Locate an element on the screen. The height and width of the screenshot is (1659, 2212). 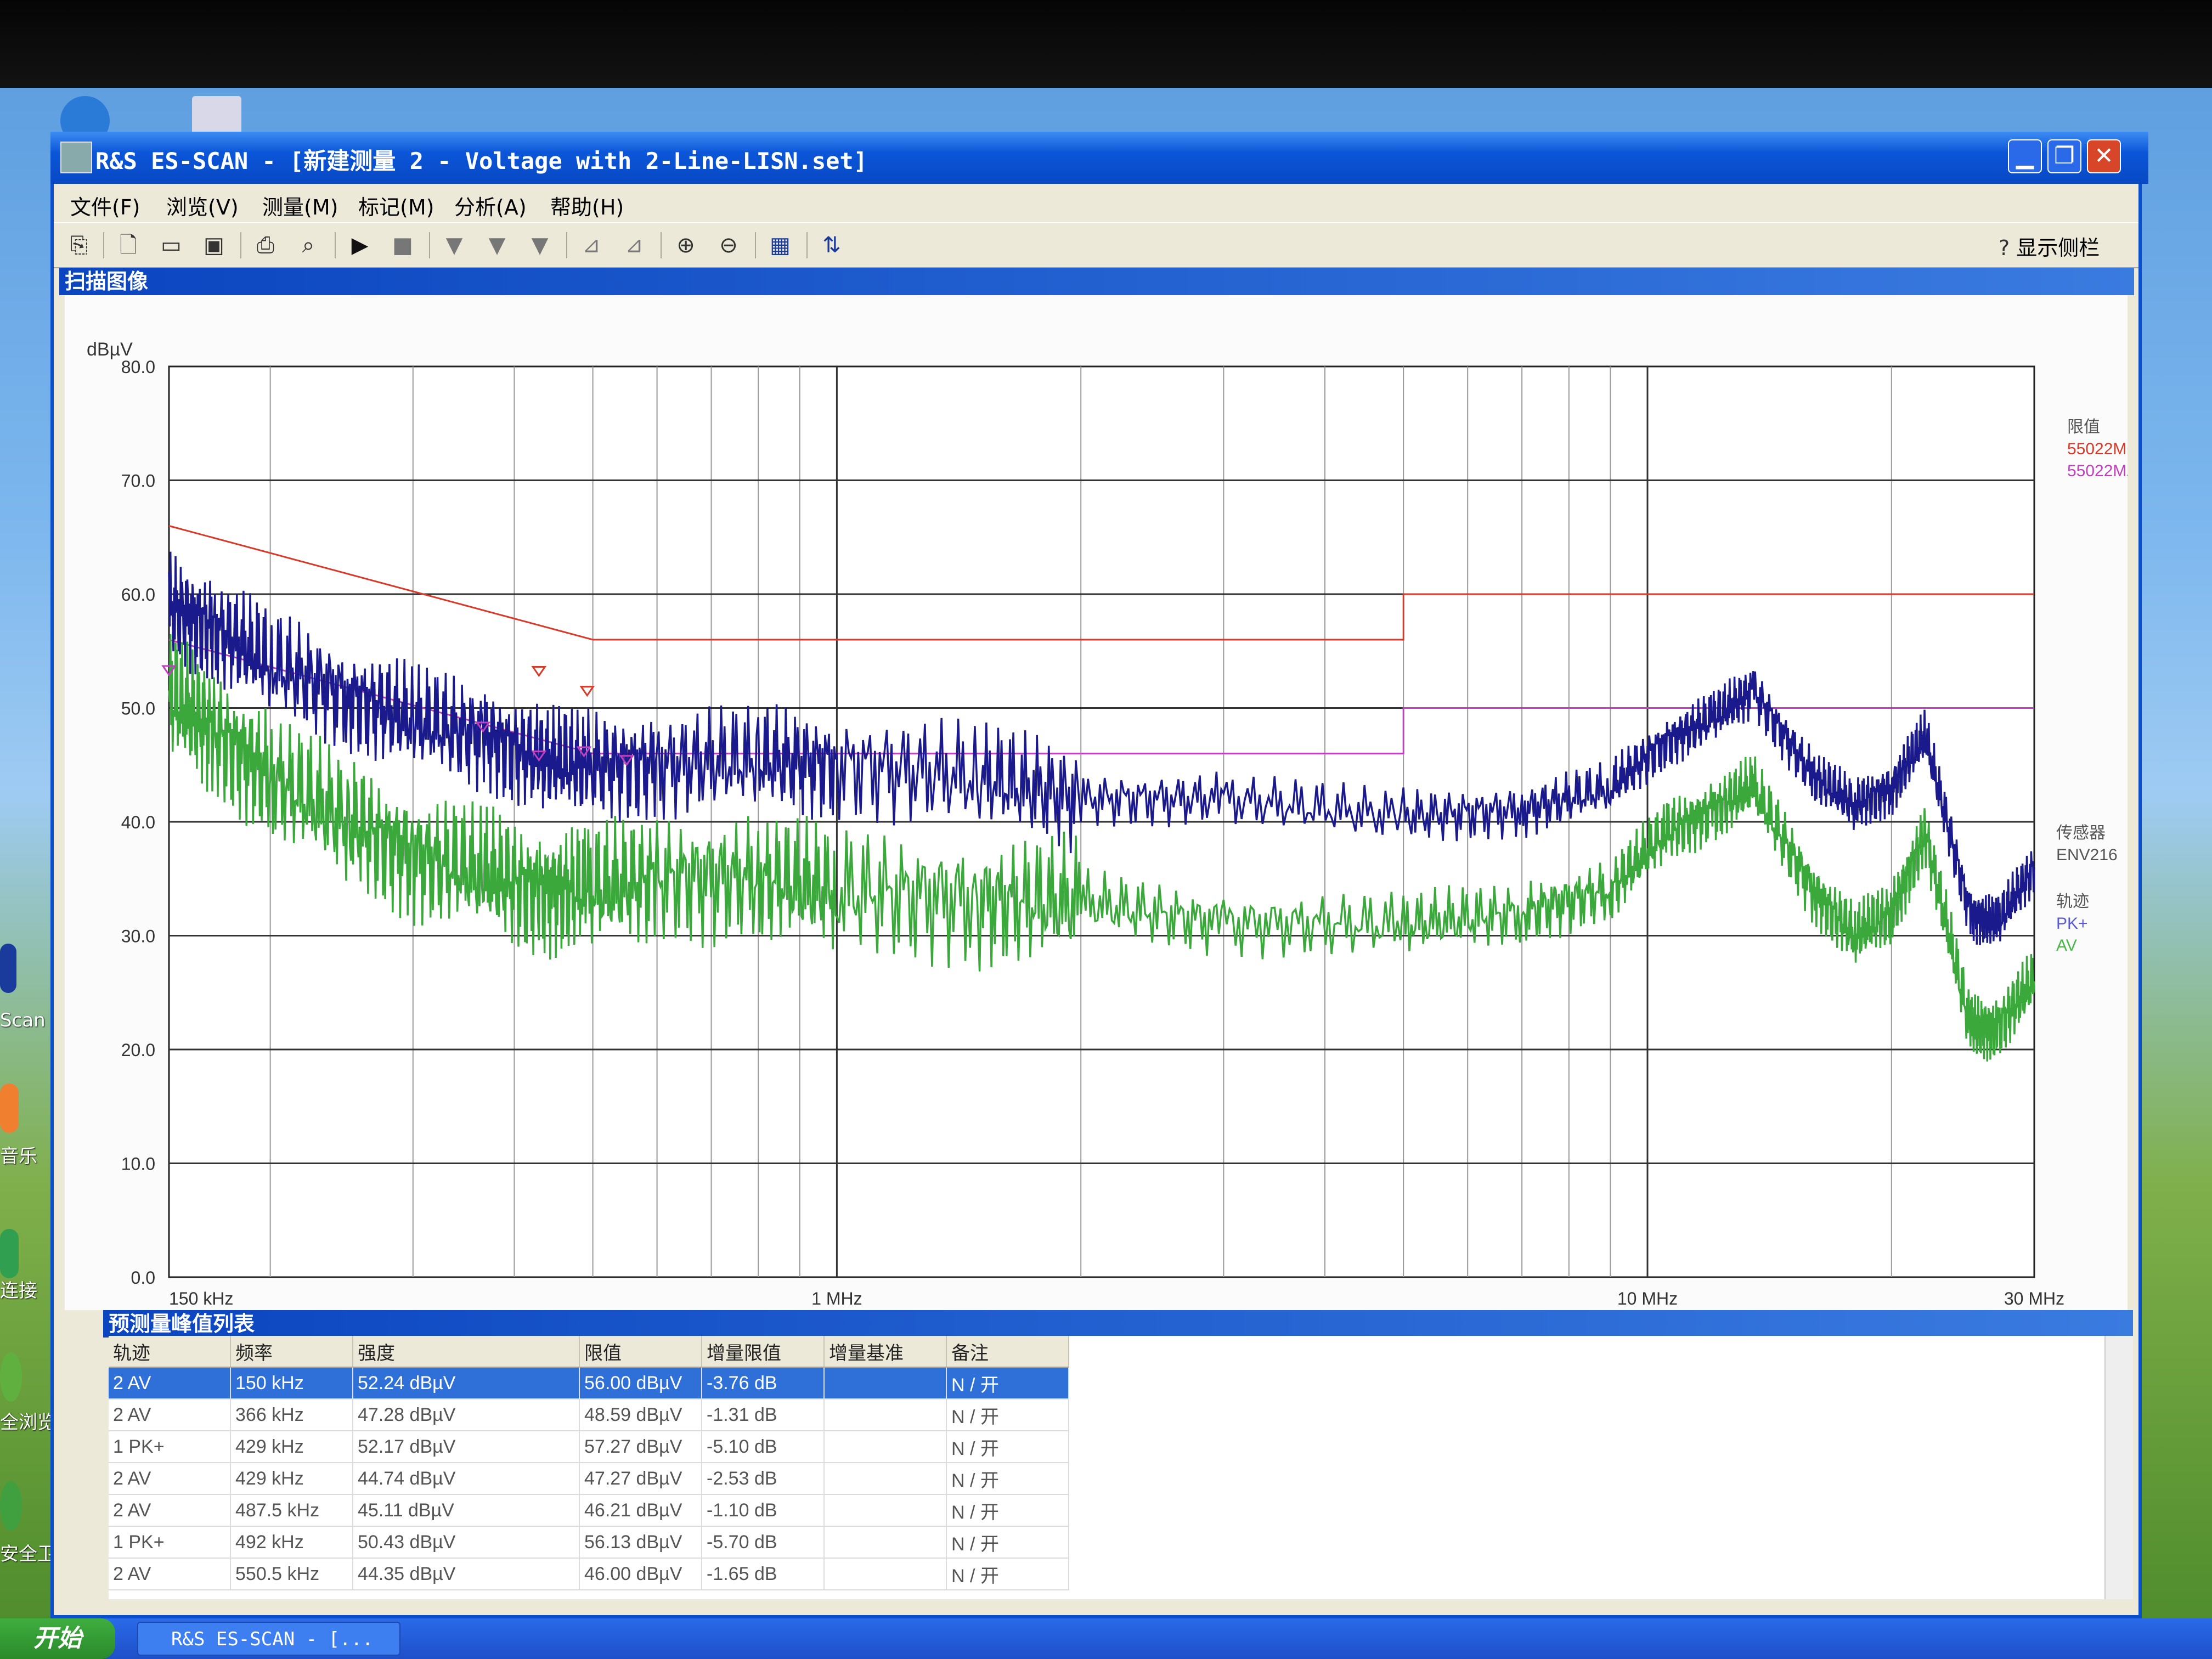
cell-level: 44.35 dBµV is located at coordinates (466, 1574).